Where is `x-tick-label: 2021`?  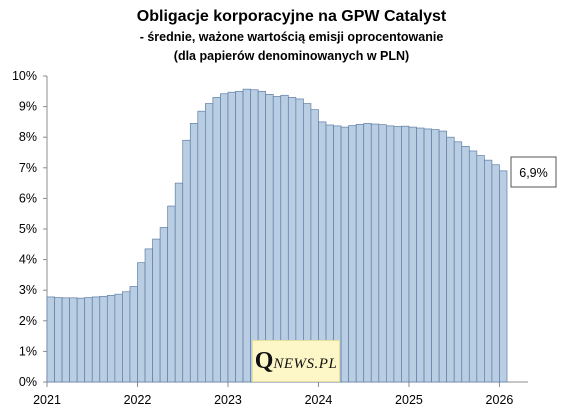
x-tick-label: 2021 is located at coordinates (47, 400).